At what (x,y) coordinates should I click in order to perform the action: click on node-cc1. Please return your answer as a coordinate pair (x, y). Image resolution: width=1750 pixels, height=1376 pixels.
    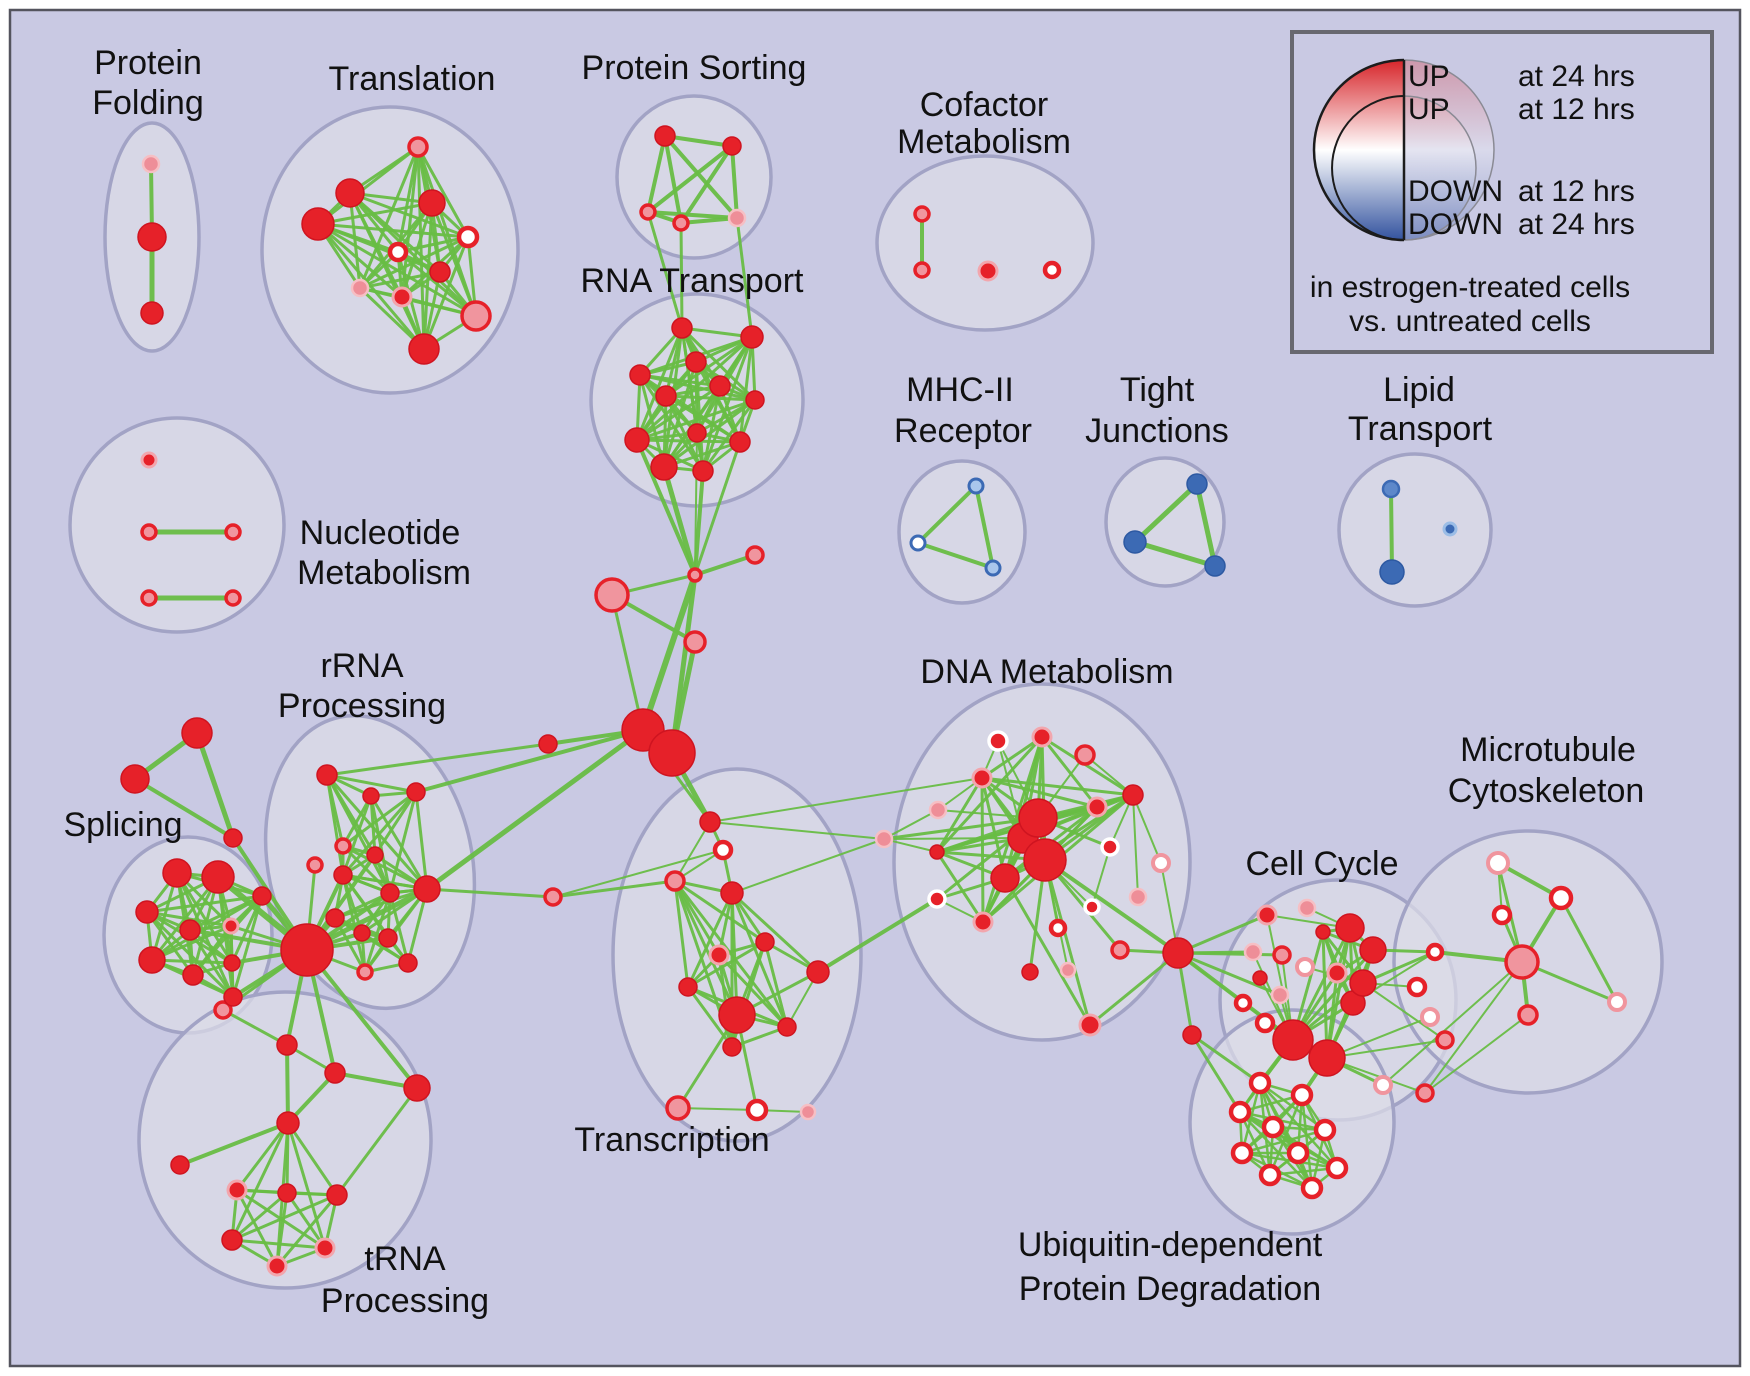
    Looking at the image, I should click on (1267, 915).